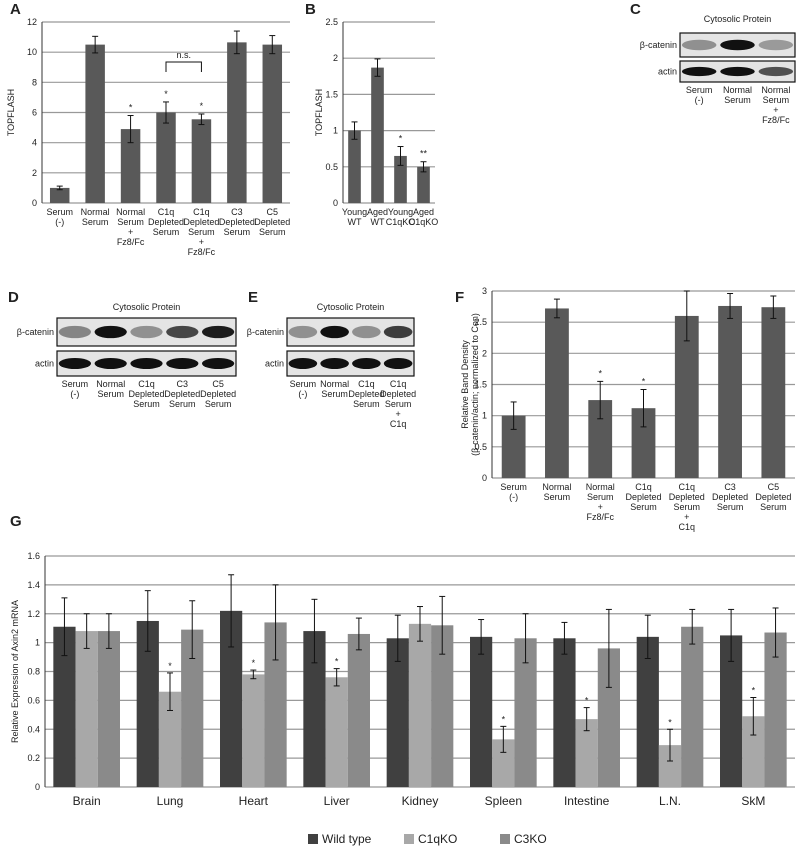 This screenshot has height=848, width=800. What do you see at coordinates (16, 521) in the screenshot?
I see `panel-label: G` at bounding box center [16, 521].